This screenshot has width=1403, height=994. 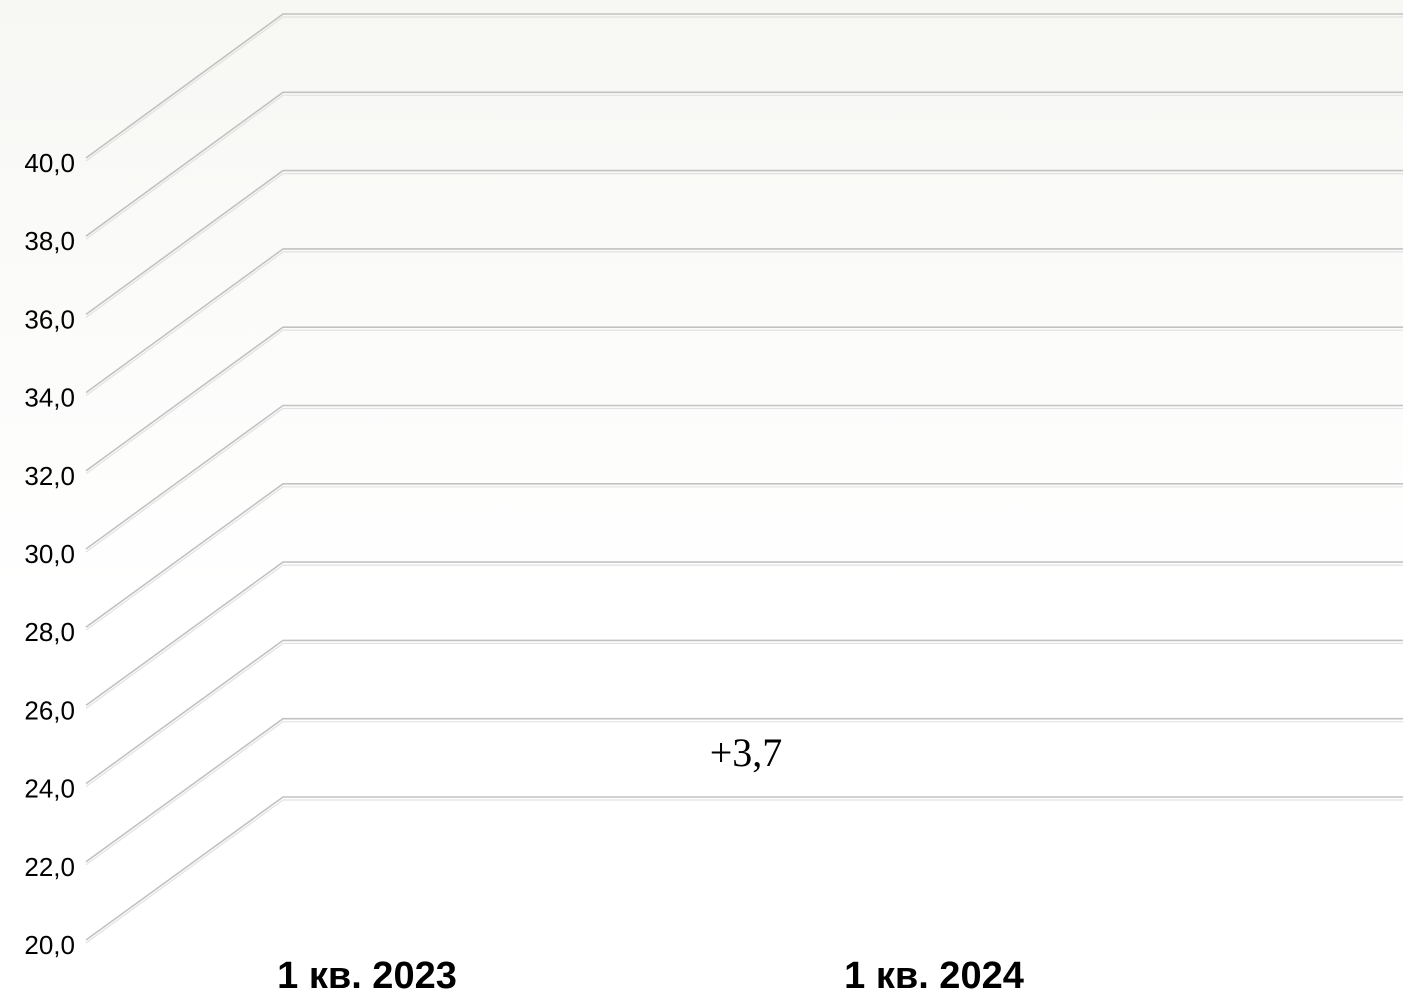 What do you see at coordinates (49, 867) in the screenshot?
I see `y-tick-label: 22,0` at bounding box center [49, 867].